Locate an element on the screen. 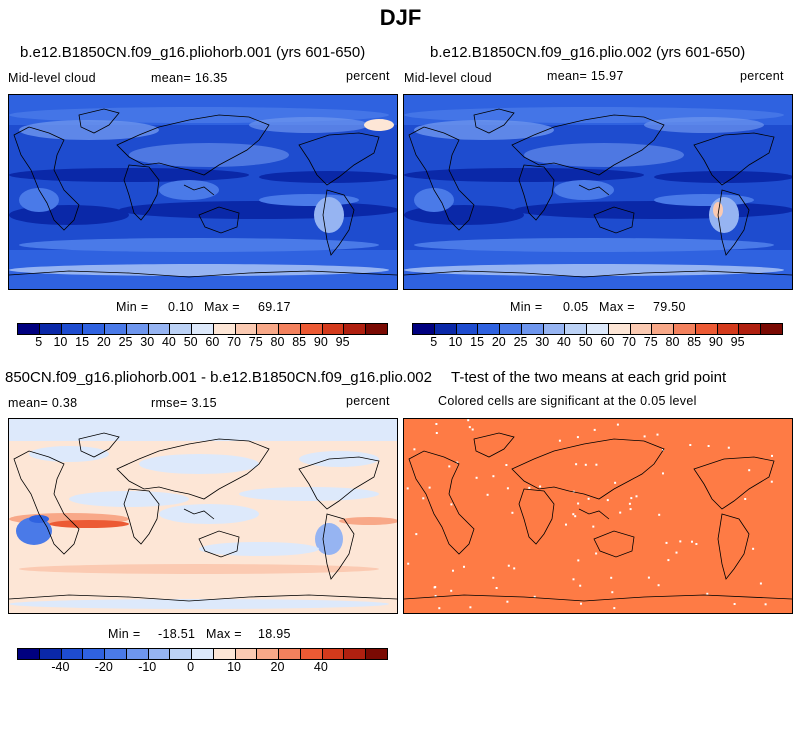  labelbar-tick-label: 5 is located at coordinates (434, 342).